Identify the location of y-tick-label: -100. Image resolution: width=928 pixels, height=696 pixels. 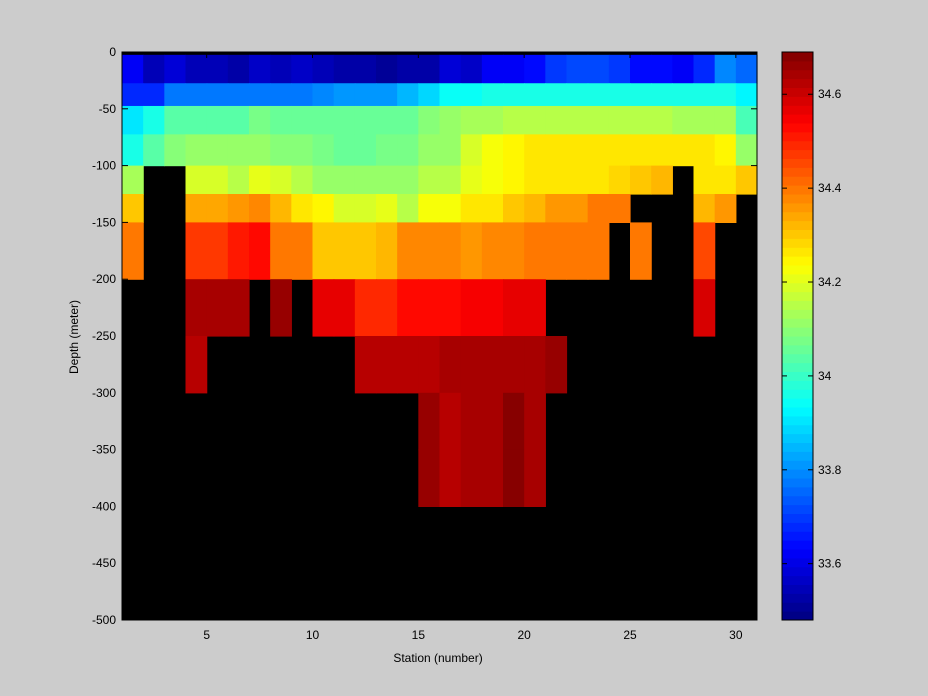
(104, 166).